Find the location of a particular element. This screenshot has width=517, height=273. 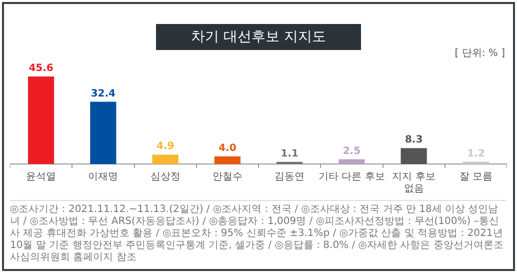

x-tick-label: 지지 후보 없음 is located at coordinates (414, 183).